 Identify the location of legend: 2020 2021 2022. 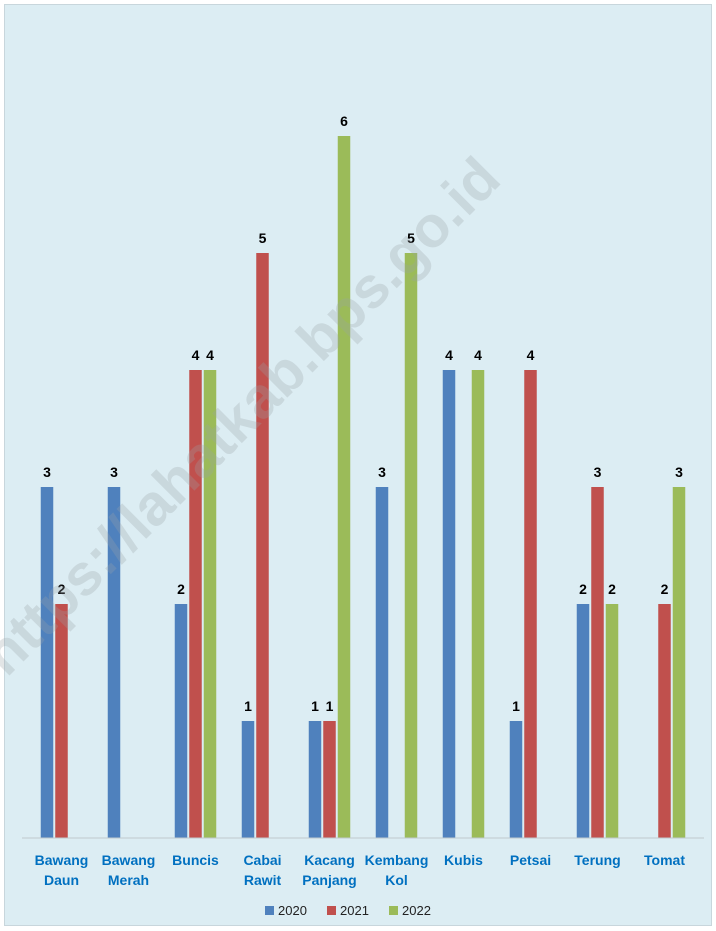
(348, 910).